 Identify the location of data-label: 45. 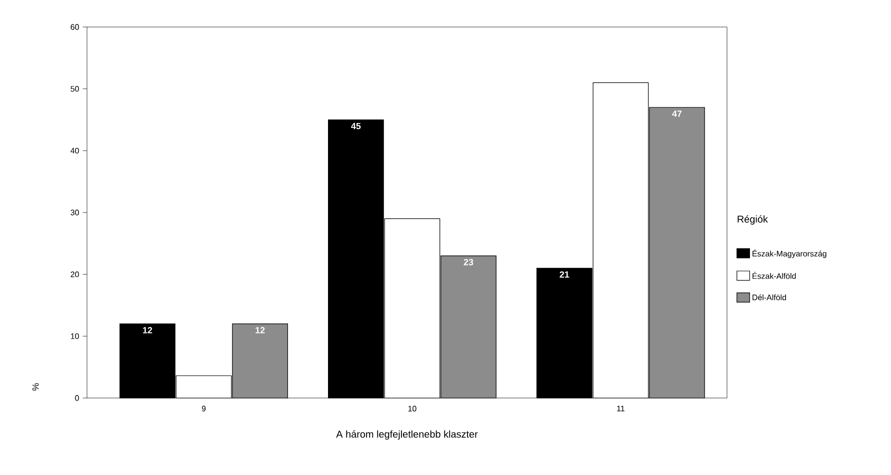
(356, 126).